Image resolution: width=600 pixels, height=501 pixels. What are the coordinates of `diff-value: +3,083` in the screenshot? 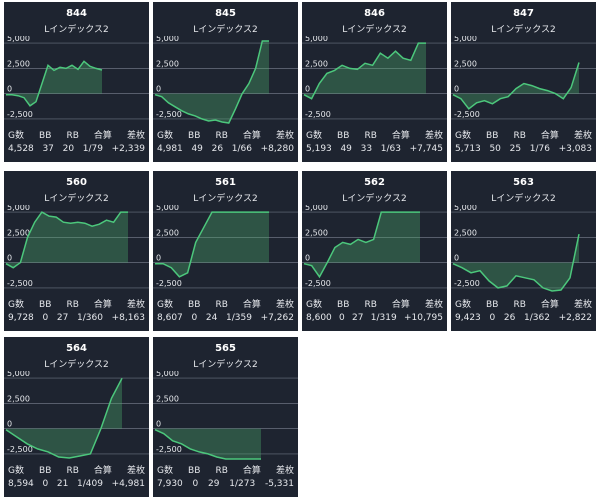 It's located at (575, 149).